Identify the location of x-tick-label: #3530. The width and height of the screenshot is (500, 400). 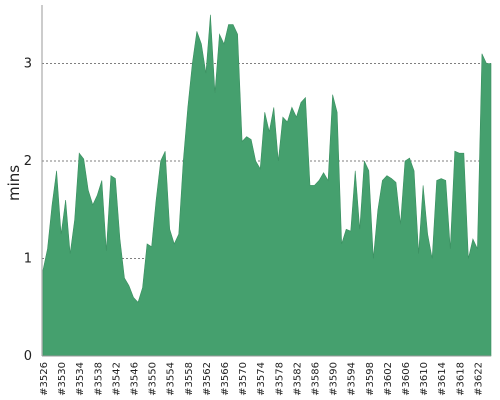
(62, 379).